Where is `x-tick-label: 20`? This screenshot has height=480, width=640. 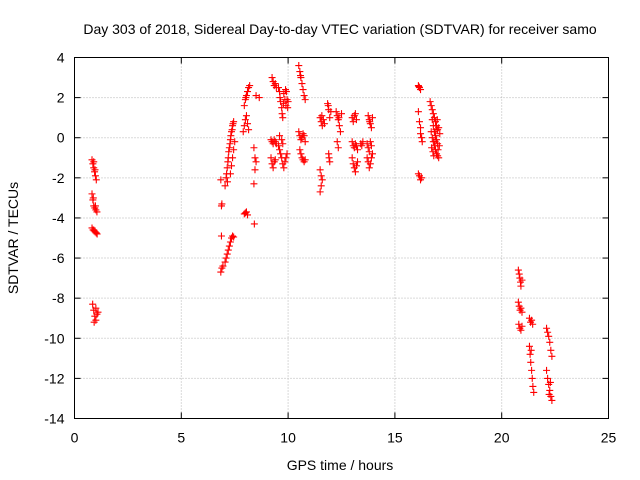 x-tick-label: 20 is located at coordinates (502, 438).